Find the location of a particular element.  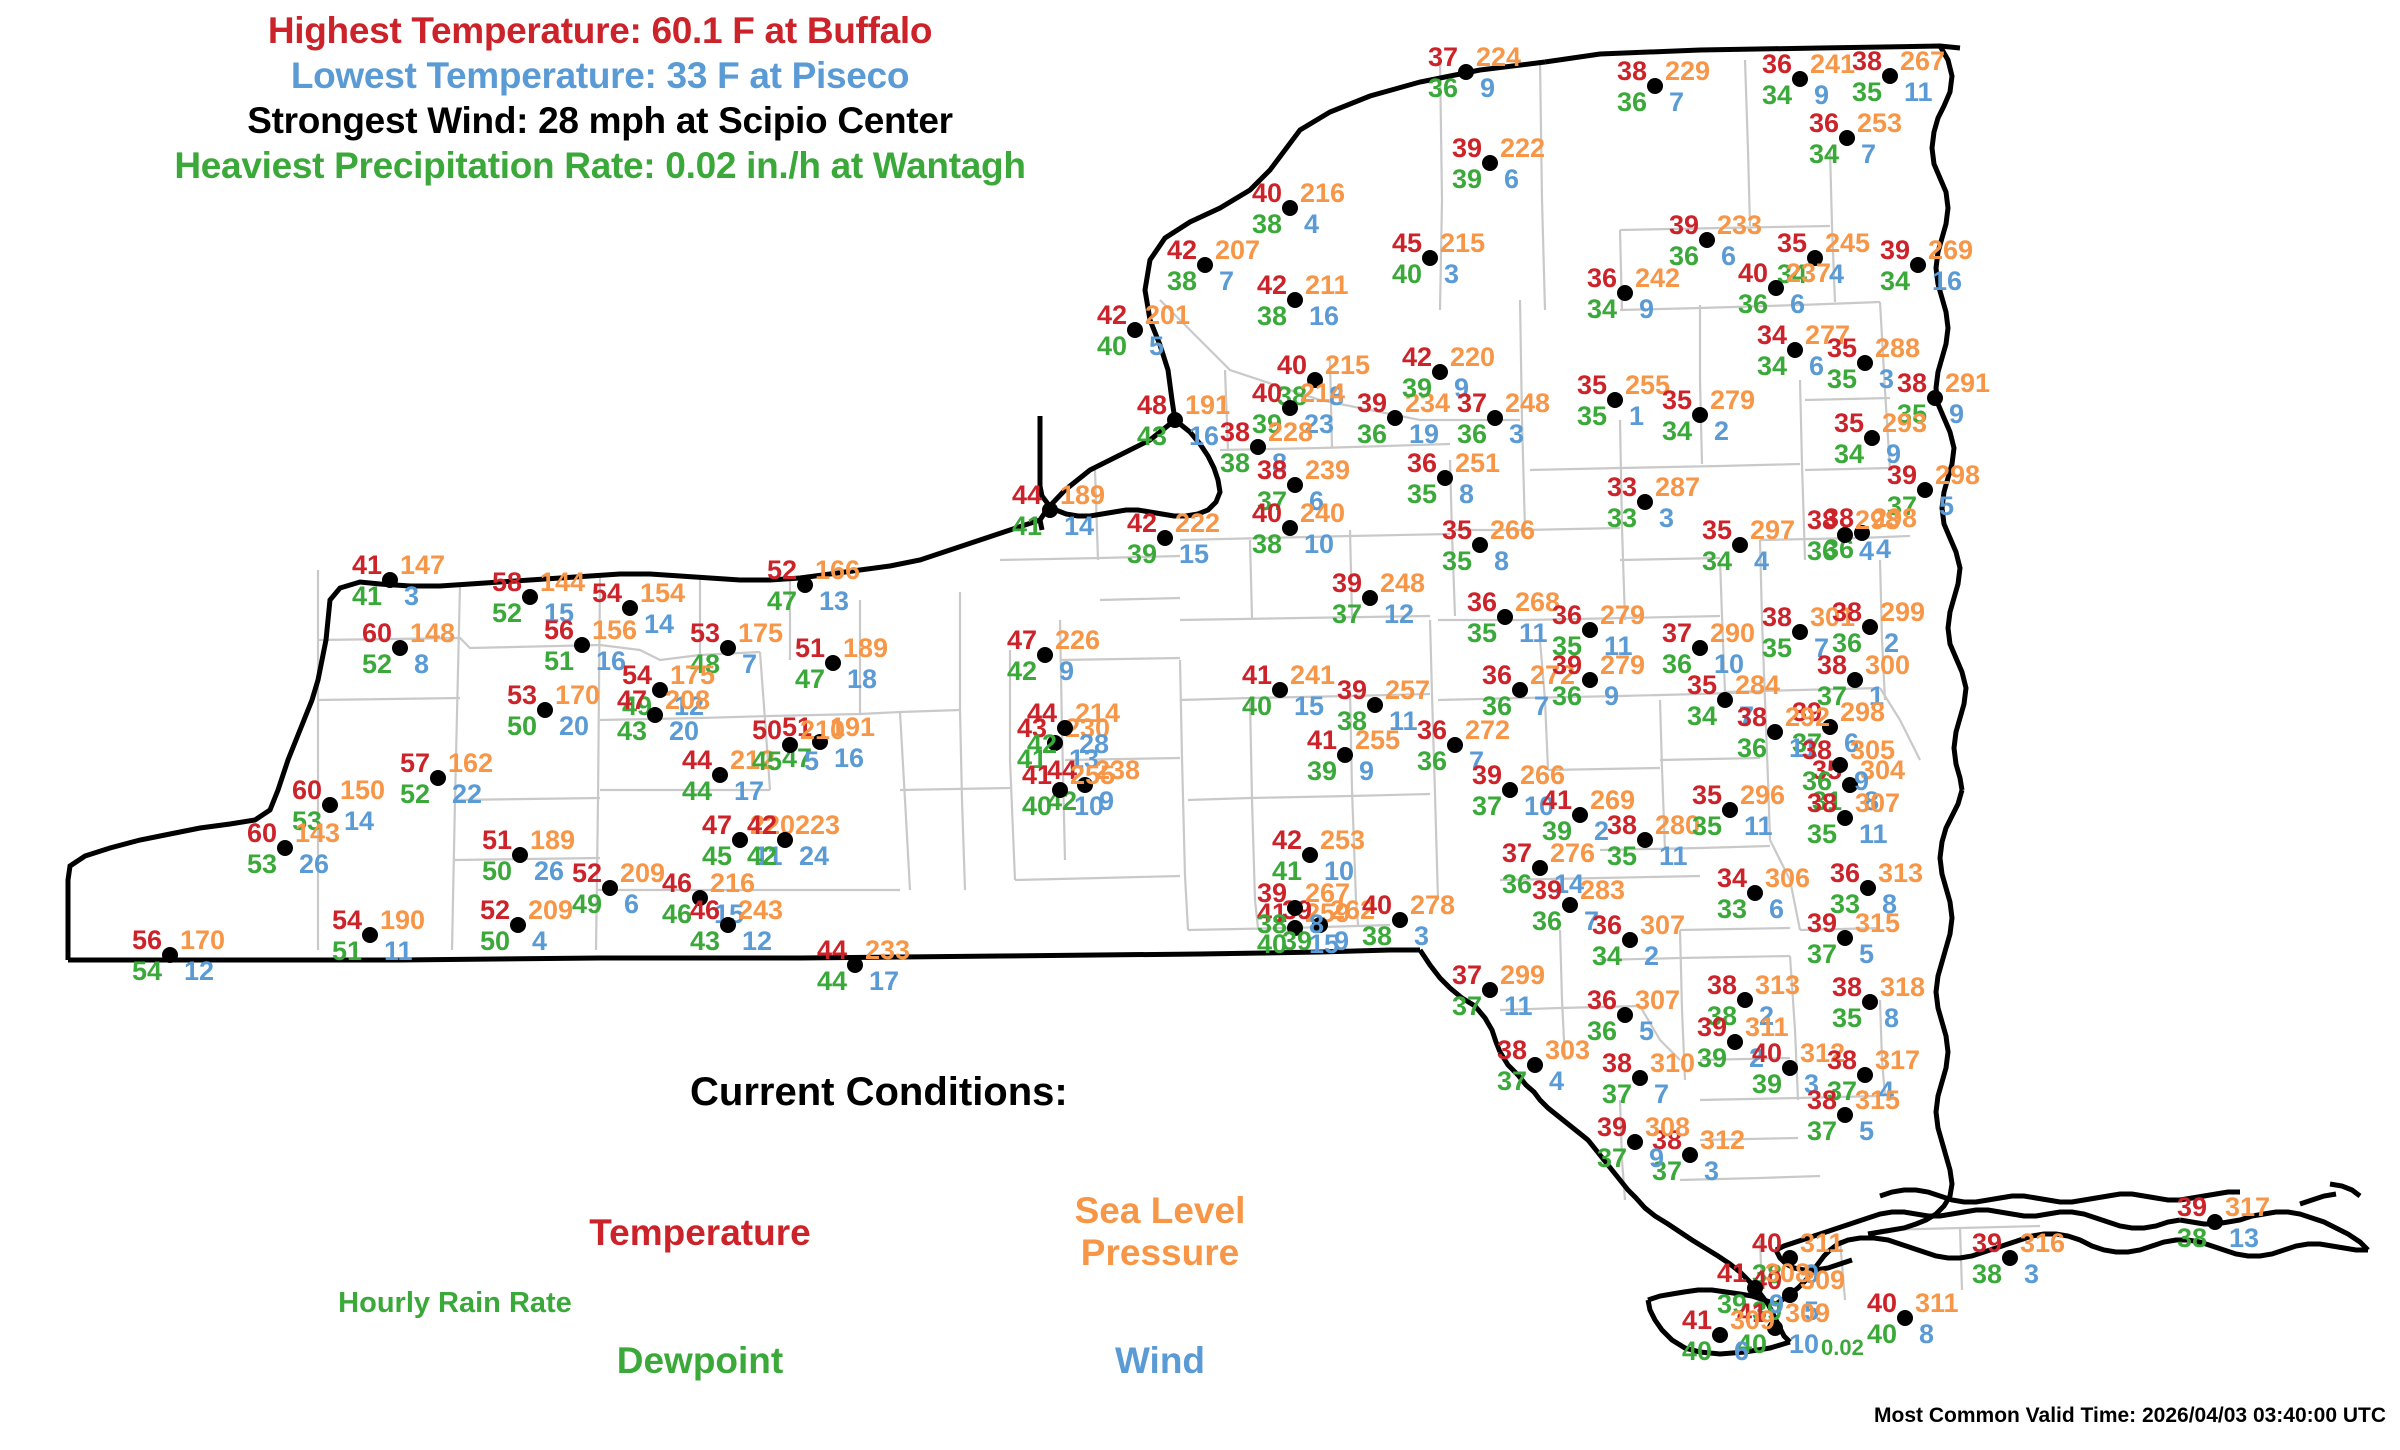

station-sea-level-pressure: 212 is located at coordinates (753, 760).